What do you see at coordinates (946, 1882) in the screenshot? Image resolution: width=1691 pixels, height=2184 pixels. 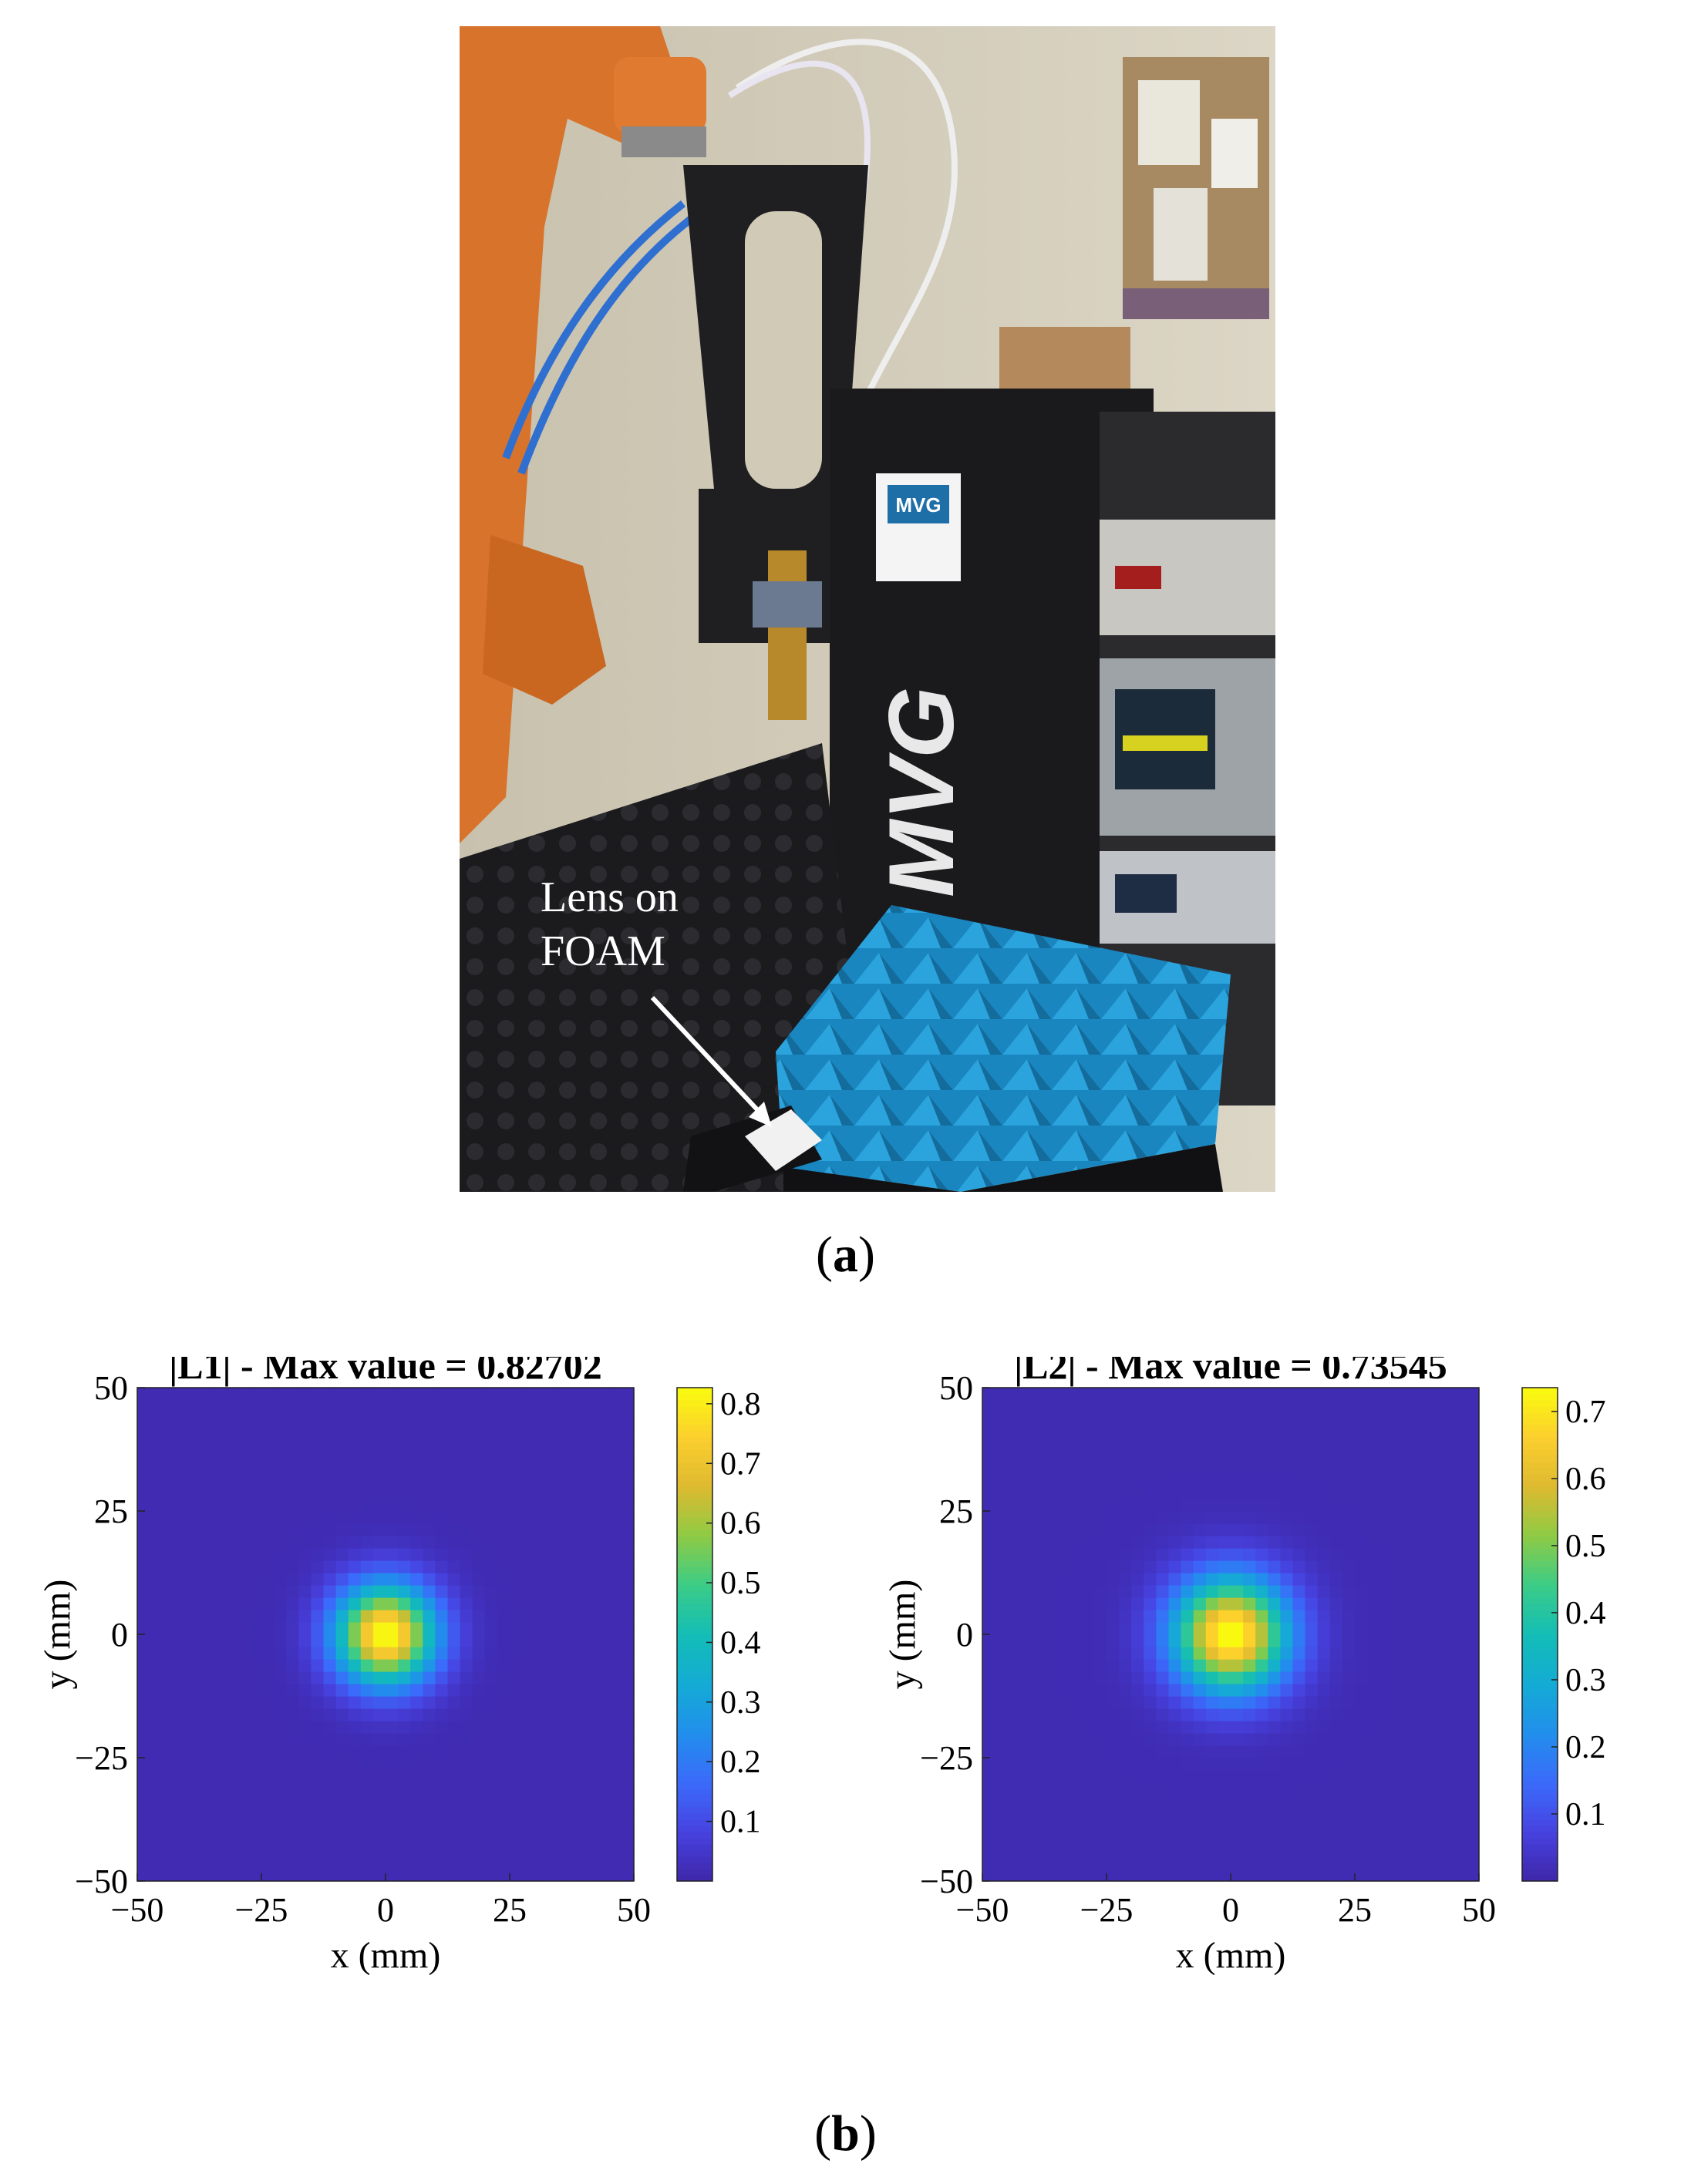 I see `y-tick-label: −50` at bounding box center [946, 1882].